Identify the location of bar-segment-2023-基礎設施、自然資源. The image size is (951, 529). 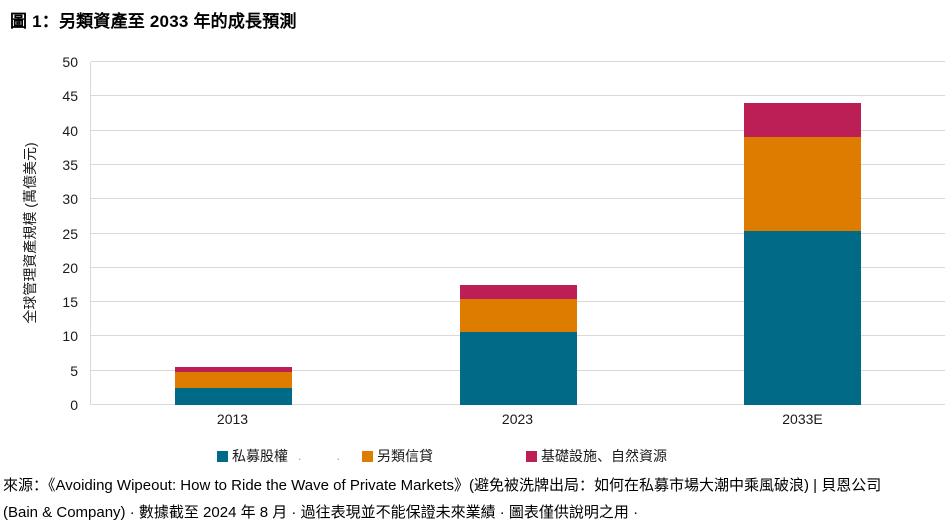
(518, 292).